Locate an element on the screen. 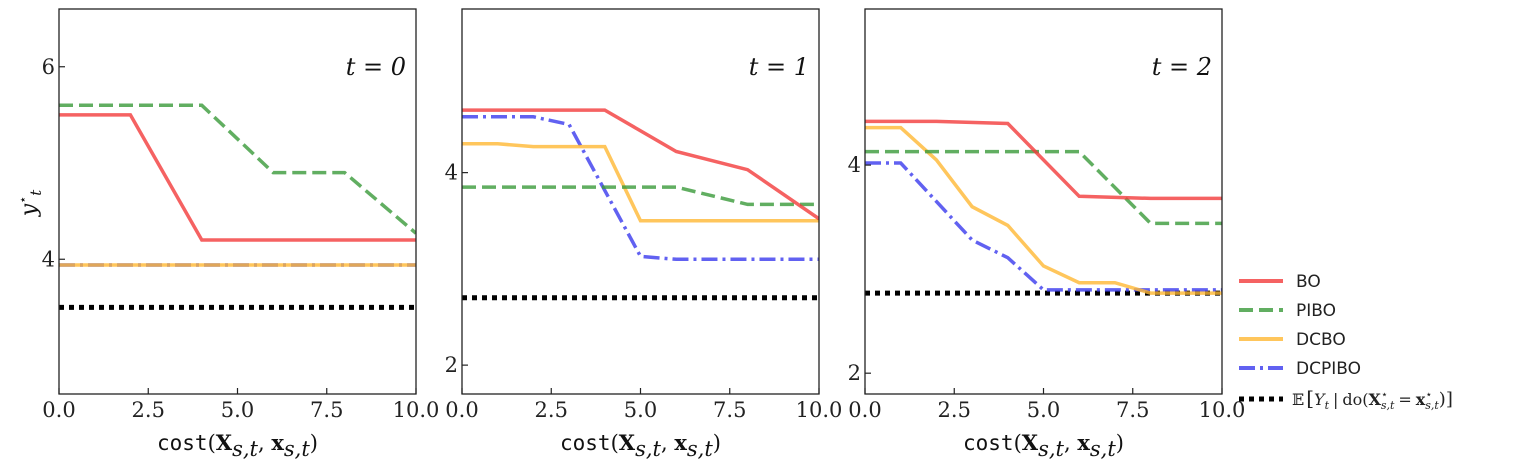 Image resolution: width=1513 pixels, height=468 pixels. y-tick-label: 6 is located at coordinates (48, 67).